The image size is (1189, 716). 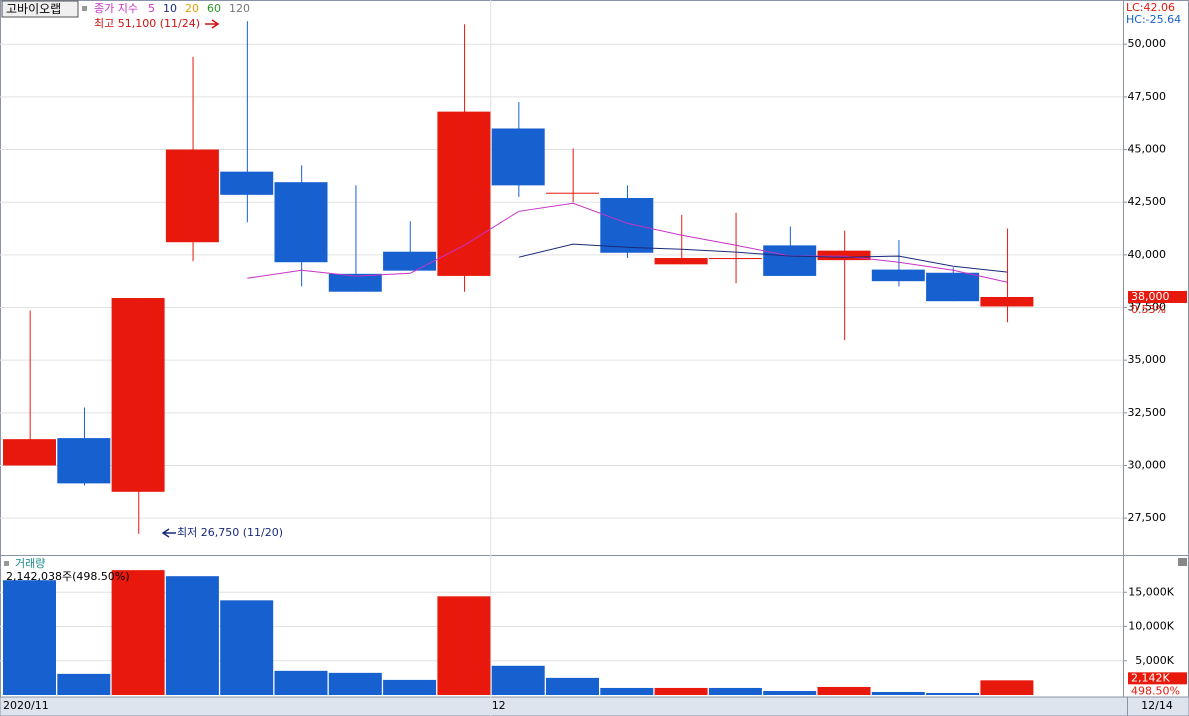 I want to click on volume-square, so click(x=6, y=563).